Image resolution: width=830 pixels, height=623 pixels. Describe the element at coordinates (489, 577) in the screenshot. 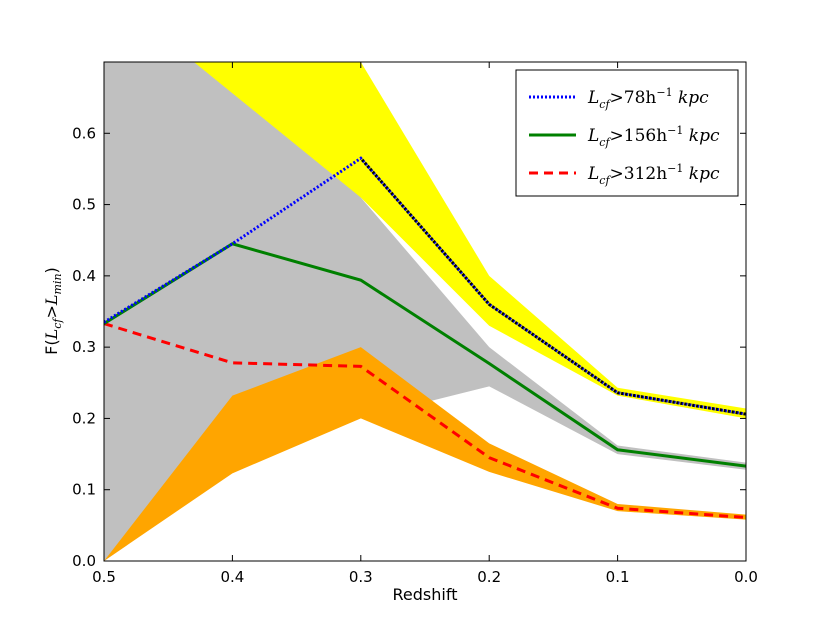

I see `x-tick-label: 0.2` at that location.